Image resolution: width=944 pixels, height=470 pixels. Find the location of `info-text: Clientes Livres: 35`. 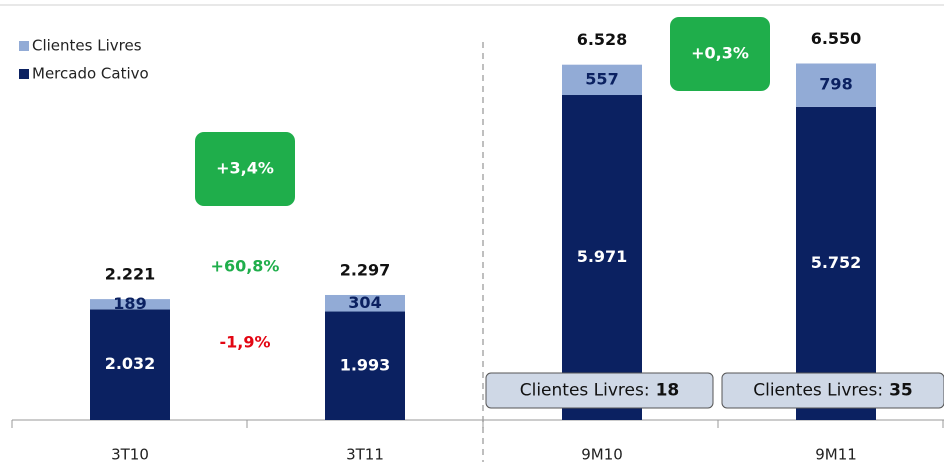

info-text: Clientes Livres: 35 is located at coordinates (833, 391).